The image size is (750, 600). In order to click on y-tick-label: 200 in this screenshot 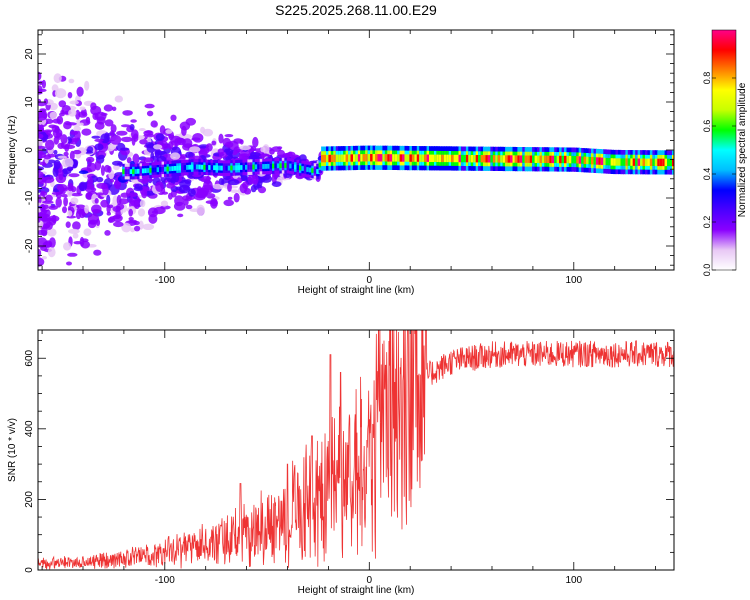, I will do `click(29, 499)`.